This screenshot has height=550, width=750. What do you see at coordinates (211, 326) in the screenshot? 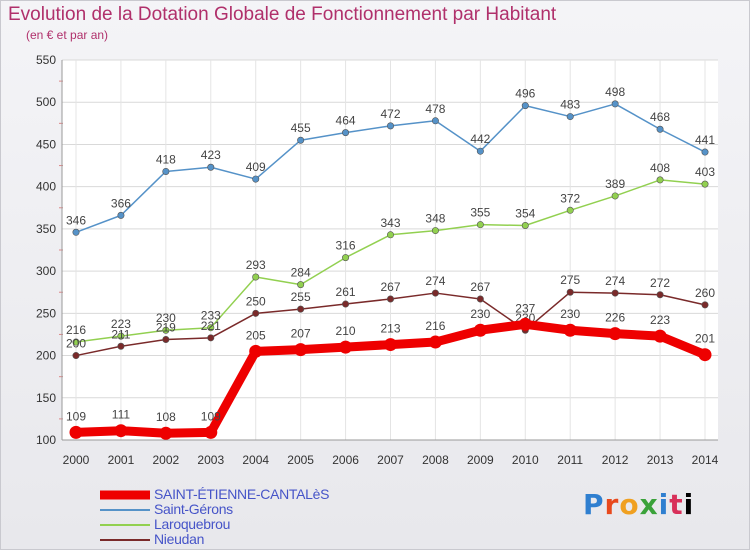
I see `data-label: 221` at bounding box center [211, 326].